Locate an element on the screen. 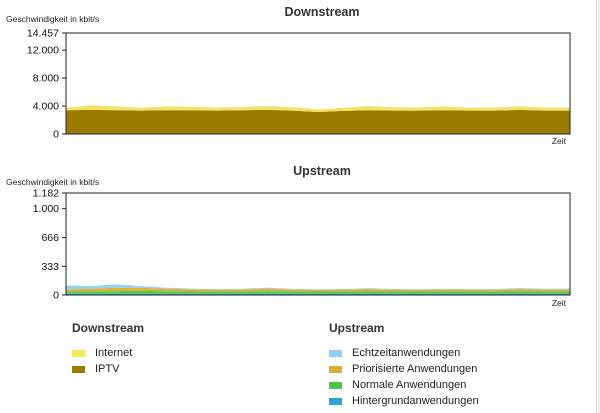  legend-item-iptv: IPTV is located at coordinates (95, 369).